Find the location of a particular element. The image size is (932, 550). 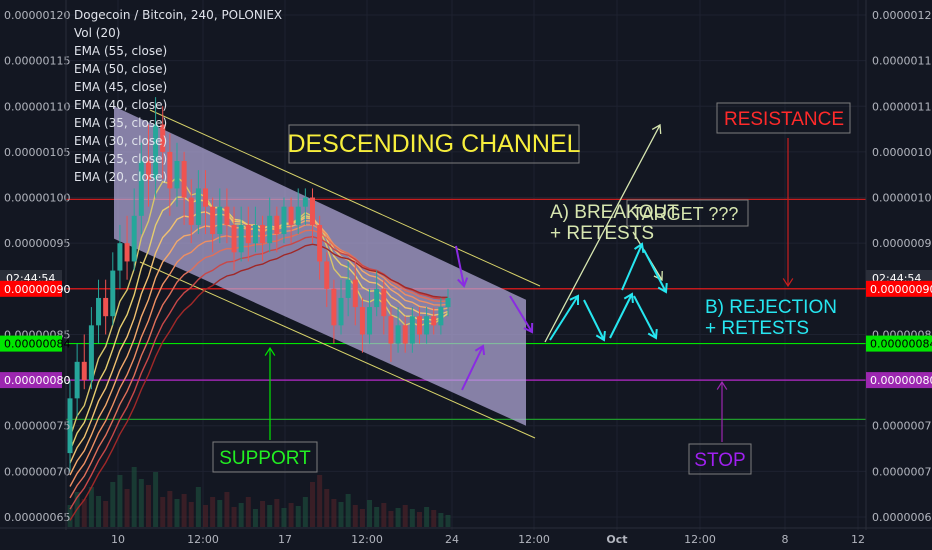

indicator-ema-45: EMA (45, close) is located at coordinates (121, 87).